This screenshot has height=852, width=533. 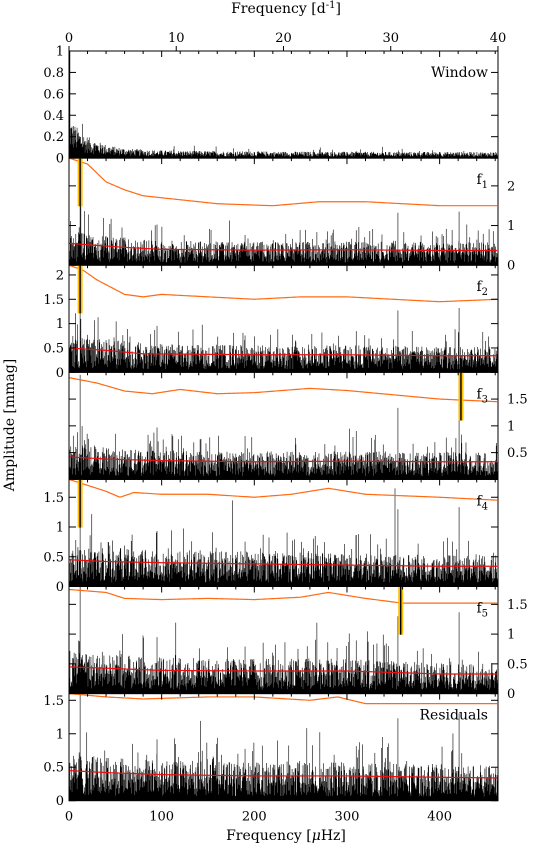 I want to click on panel-label: f2, so click(x=482, y=288).